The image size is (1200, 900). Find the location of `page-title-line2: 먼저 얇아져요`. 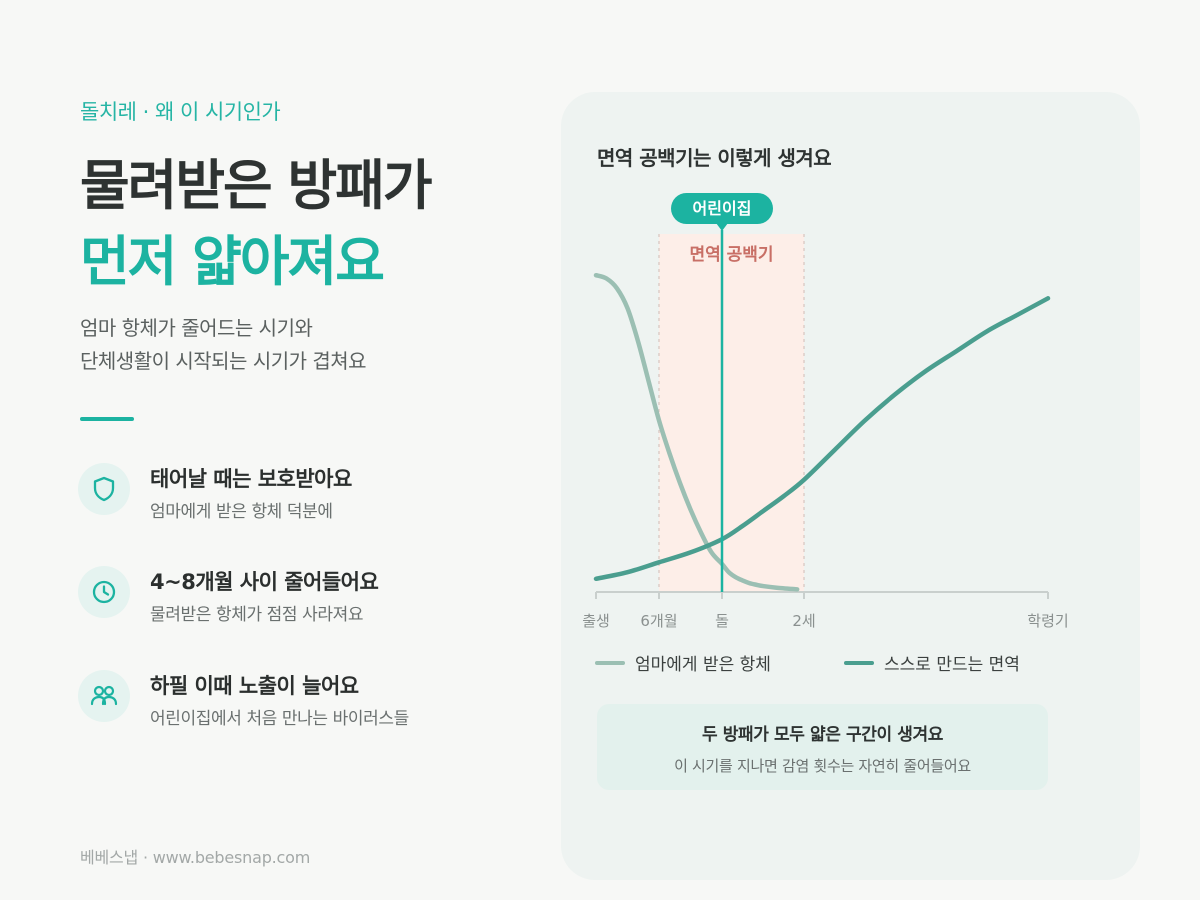

page-title-line2: 먼저 얇아져요 is located at coordinates (232, 261).